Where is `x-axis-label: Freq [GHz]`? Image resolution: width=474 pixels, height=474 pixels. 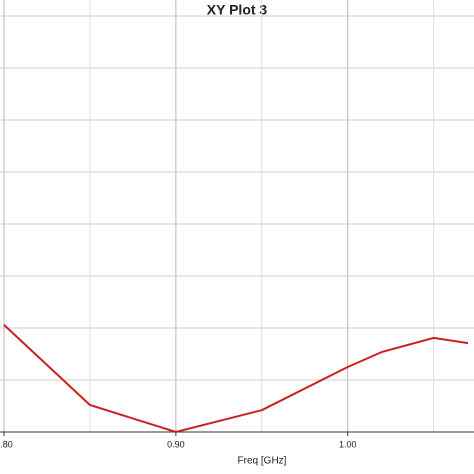 x-axis-label: Freq [GHz] is located at coordinates (262, 461).